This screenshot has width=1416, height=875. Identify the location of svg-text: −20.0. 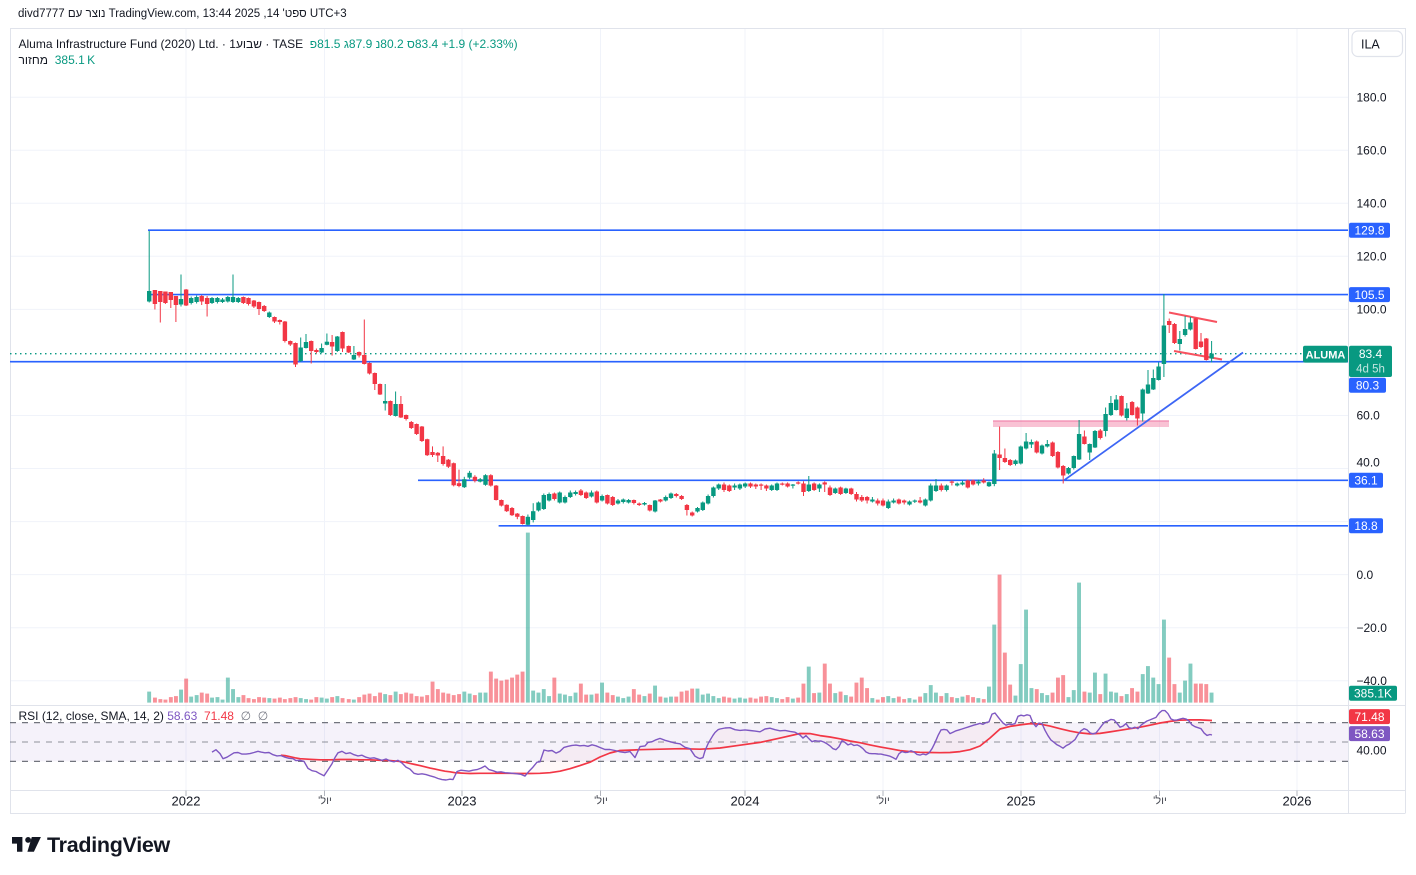
(1372, 628).